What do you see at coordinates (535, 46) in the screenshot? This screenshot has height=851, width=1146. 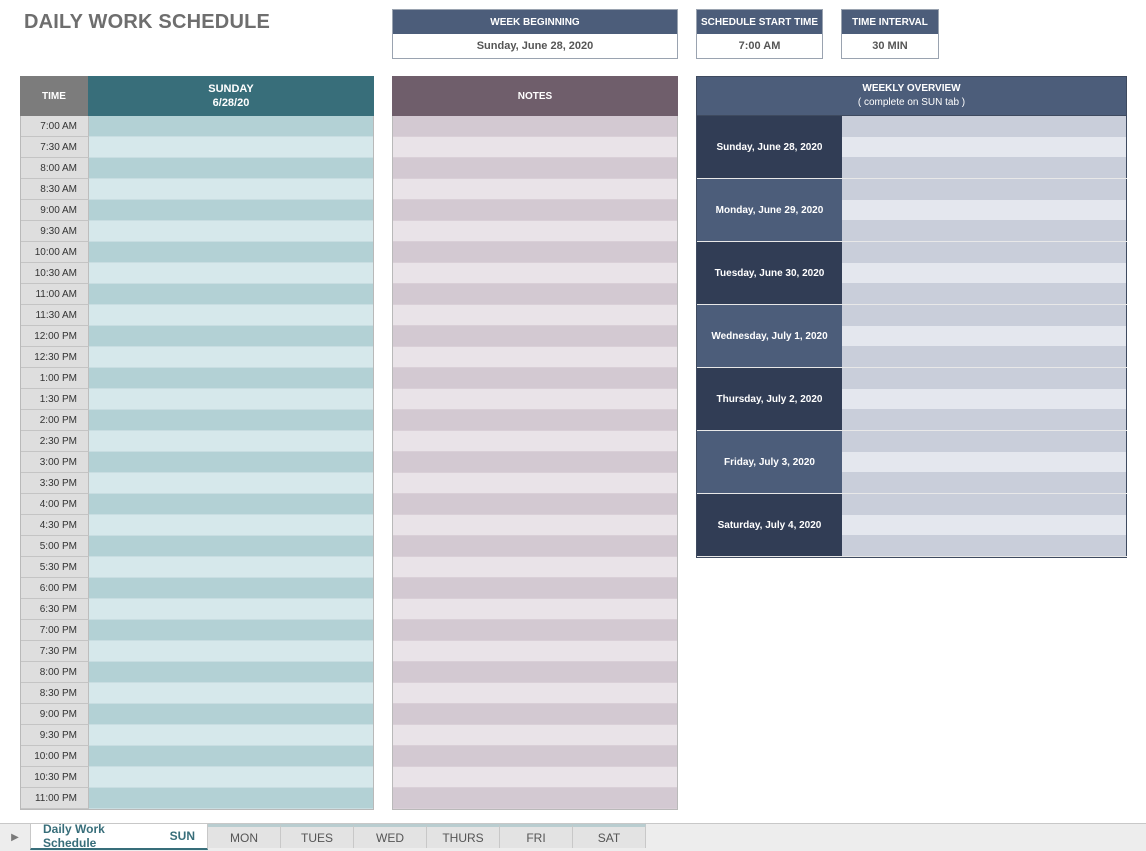 I see `week-beginning-value: Sunday, June 28, 2020` at bounding box center [535, 46].